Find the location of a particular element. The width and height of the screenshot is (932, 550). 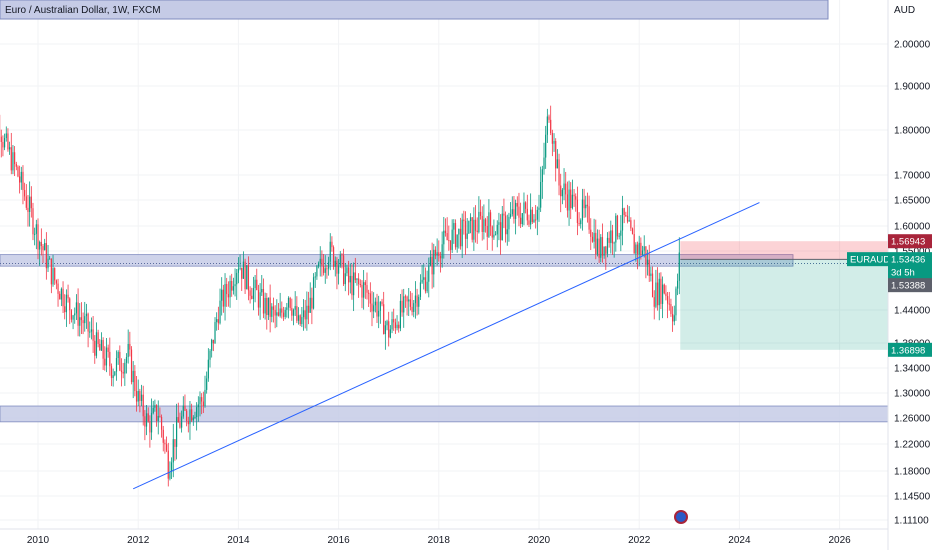

time-axis: 2010 2012 2014 2016 2018 2020 2022 2024 2026 is located at coordinates (439, 540).